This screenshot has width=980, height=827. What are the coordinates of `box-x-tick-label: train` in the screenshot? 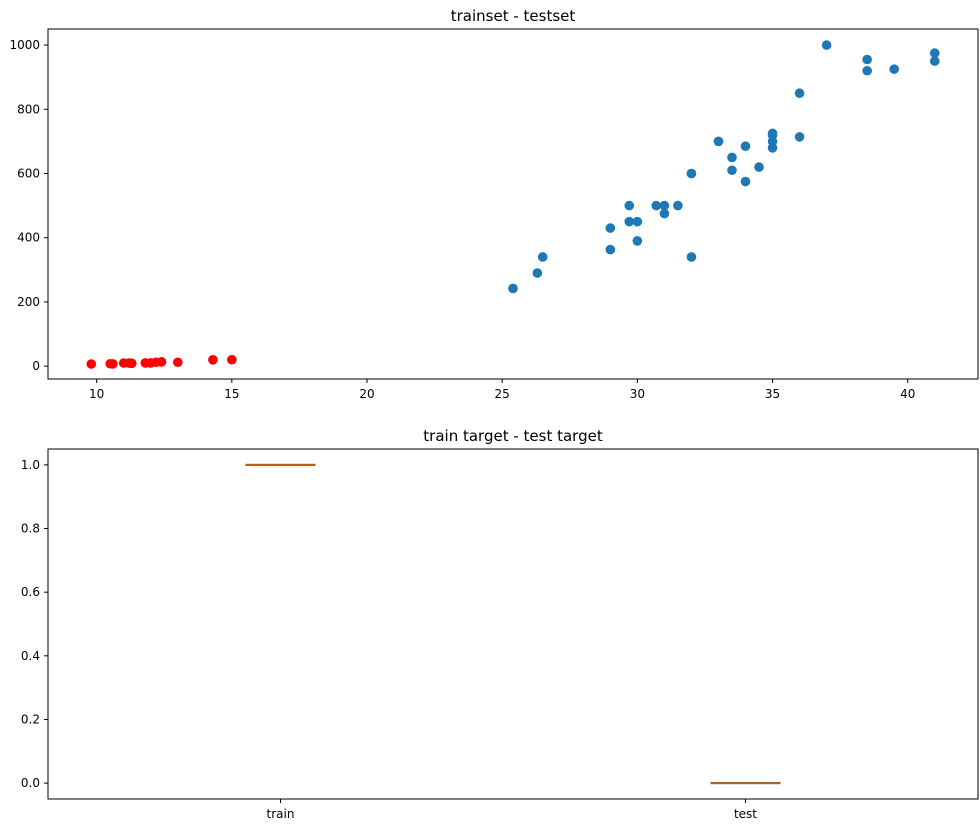 It's located at (281, 814).